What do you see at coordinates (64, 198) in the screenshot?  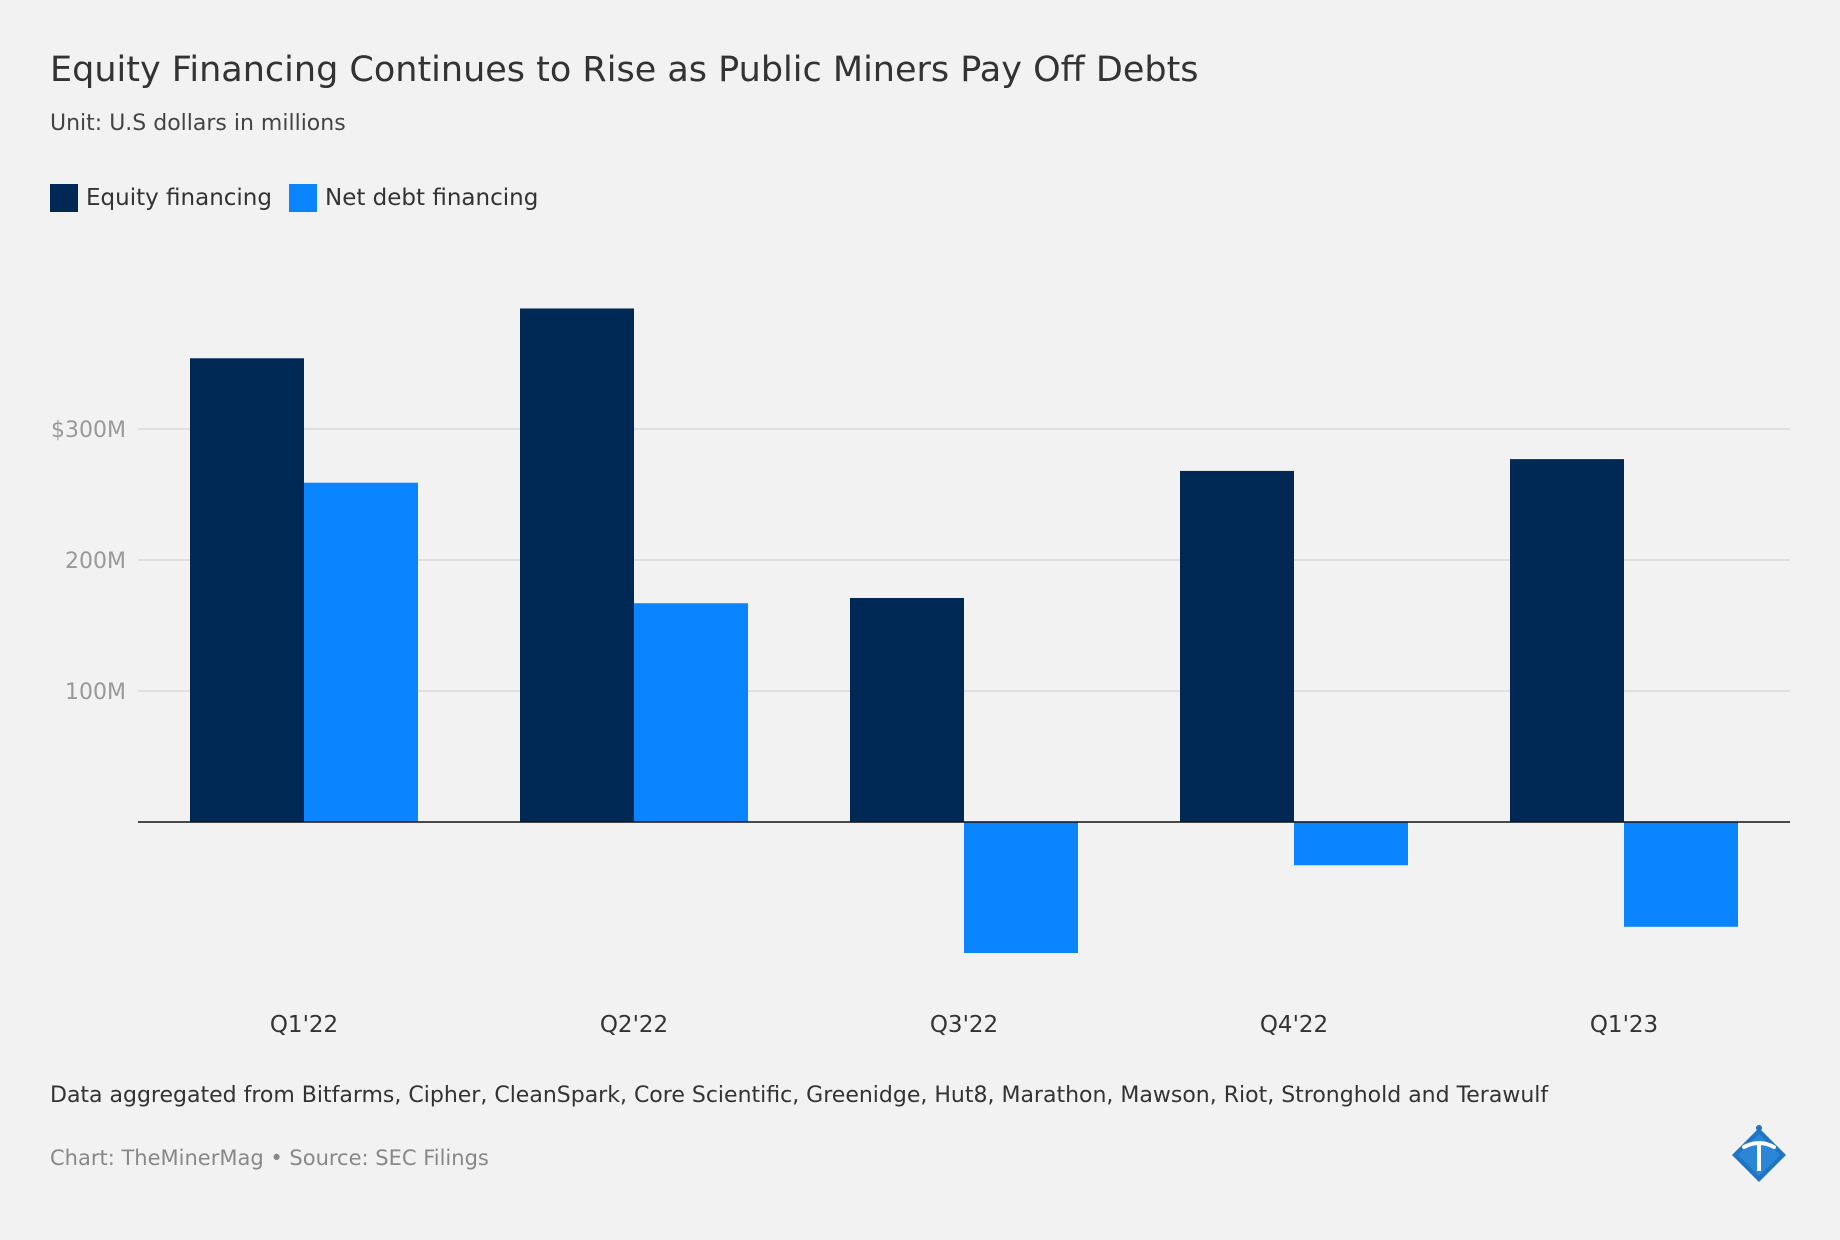 I see `legend-swatch-equity` at bounding box center [64, 198].